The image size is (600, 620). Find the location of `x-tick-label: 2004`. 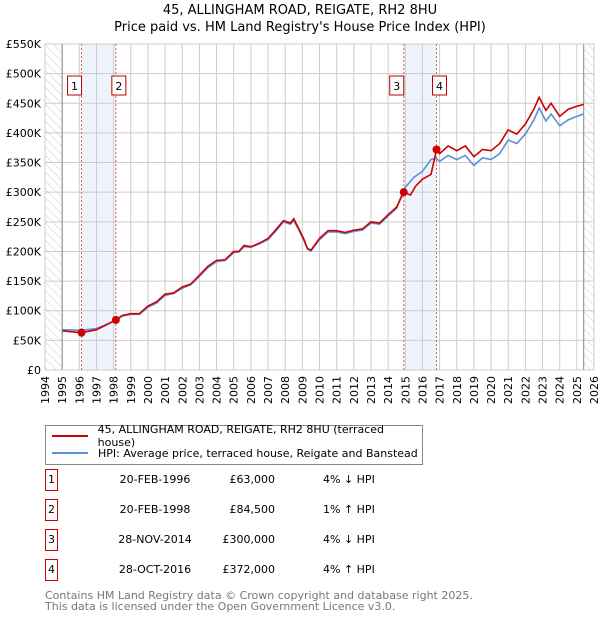

x-tick-label: 2004 is located at coordinates (217, 390).